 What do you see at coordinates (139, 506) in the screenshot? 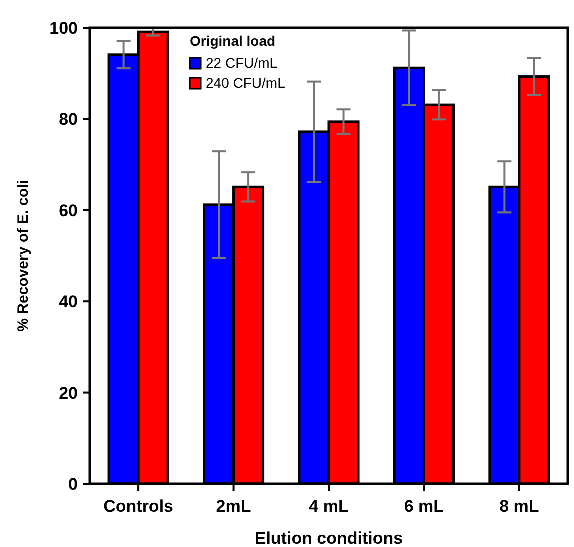
I see `x-tick-label: Controls` at bounding box center [139, 506].